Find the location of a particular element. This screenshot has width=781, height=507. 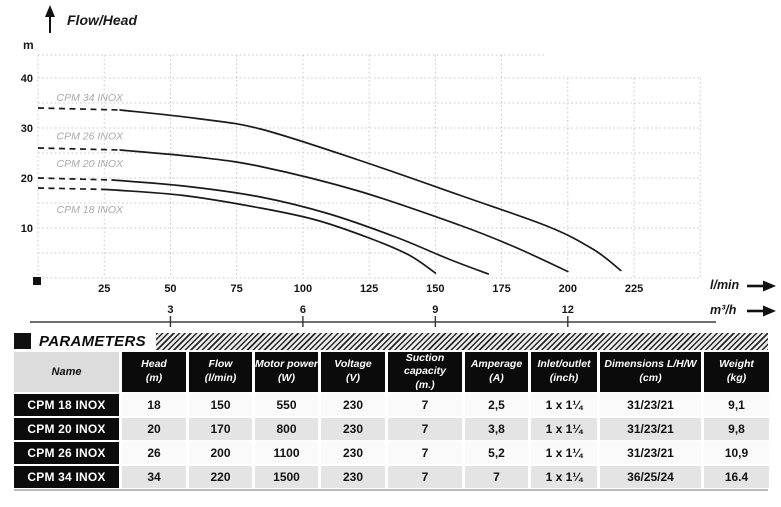

x-axis-unit-lmin-label: l/min is located at coordinates (725, 285).